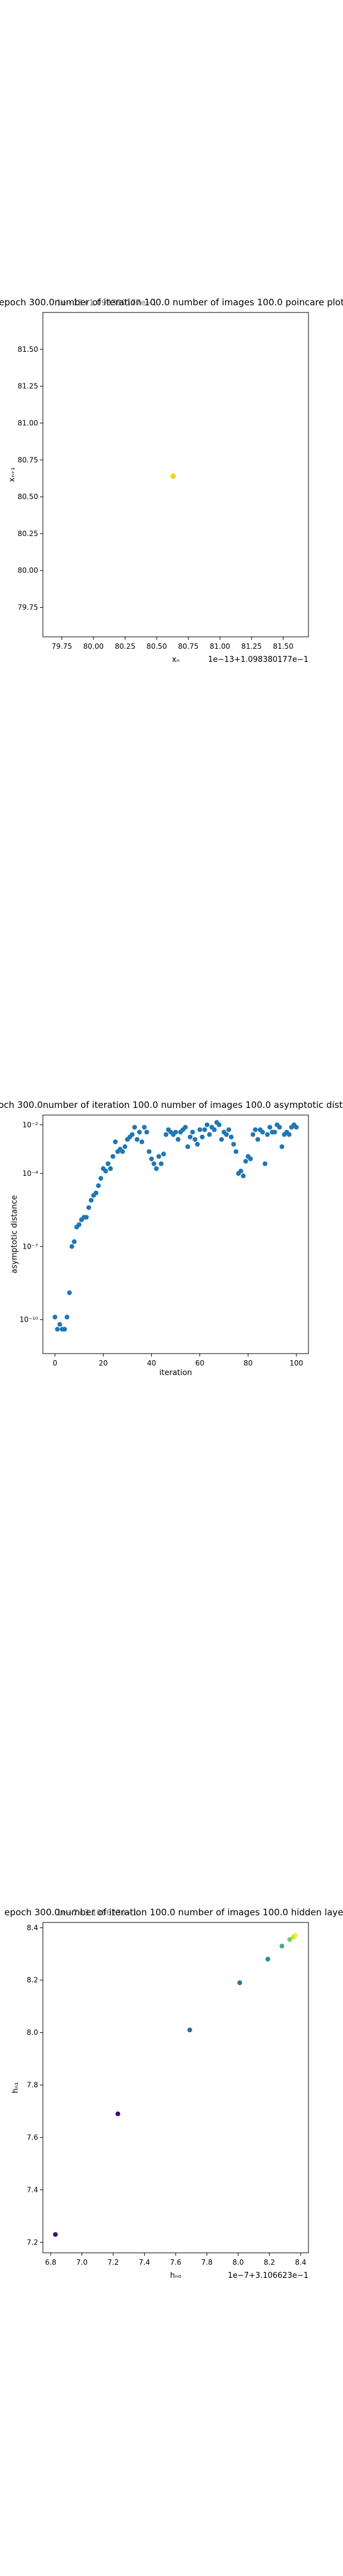  What do you see at coordinates (28, 349) in the screenshot?
I see `y-tick-label: 81.50` at bounding box center [28, 349].